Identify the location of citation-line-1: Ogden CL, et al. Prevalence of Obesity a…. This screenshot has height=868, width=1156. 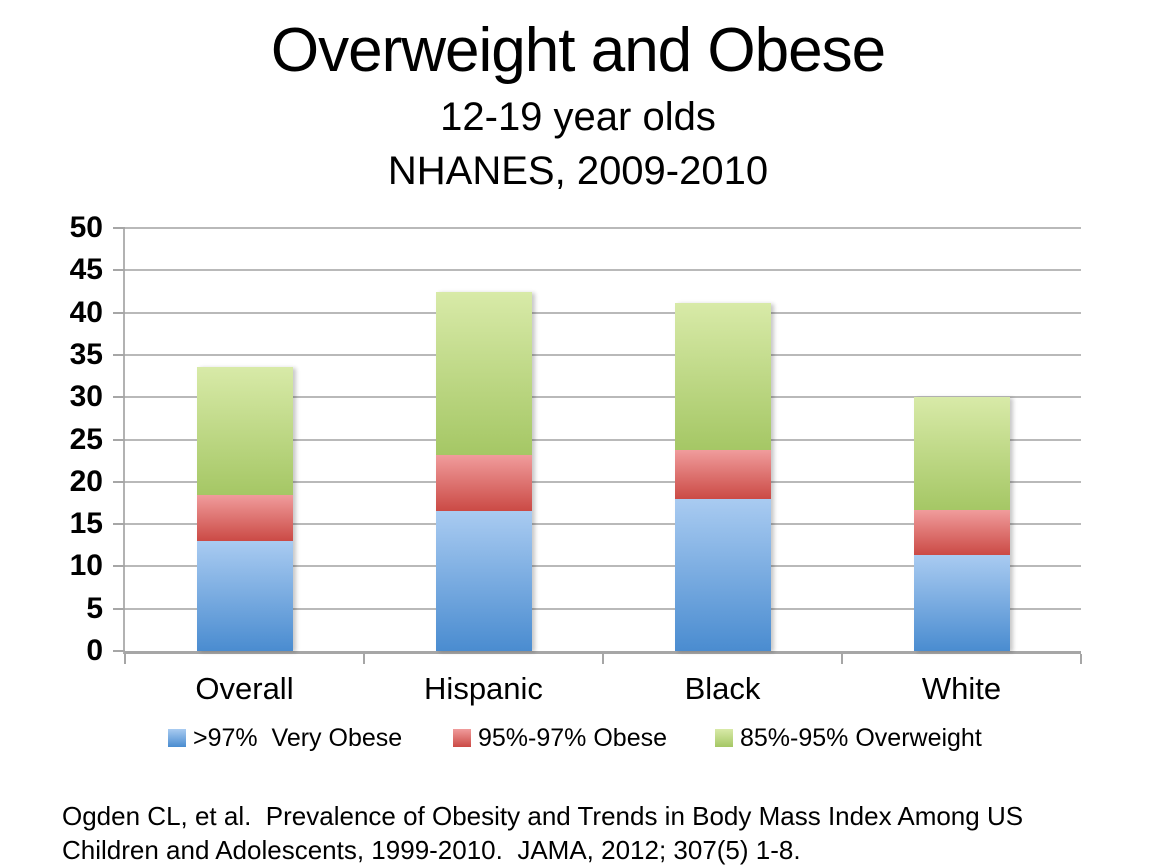
(543, 816).